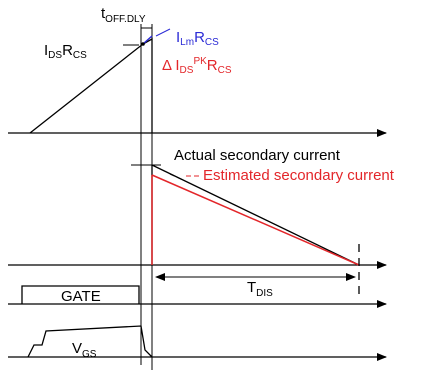  What do you see at coordinates (143, 44) in the screenshot?
I see `peak-point` at bounding box center [143, 44].